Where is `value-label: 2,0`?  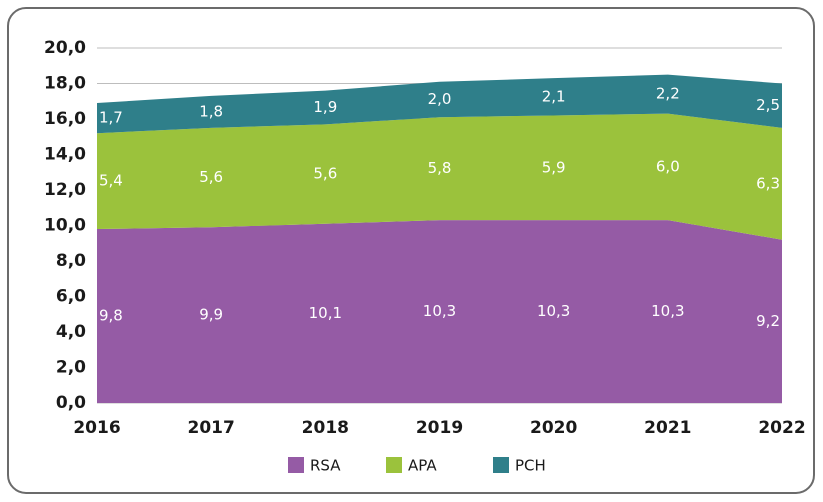
value-label: 2,0 is located at coordinates (440, 99).